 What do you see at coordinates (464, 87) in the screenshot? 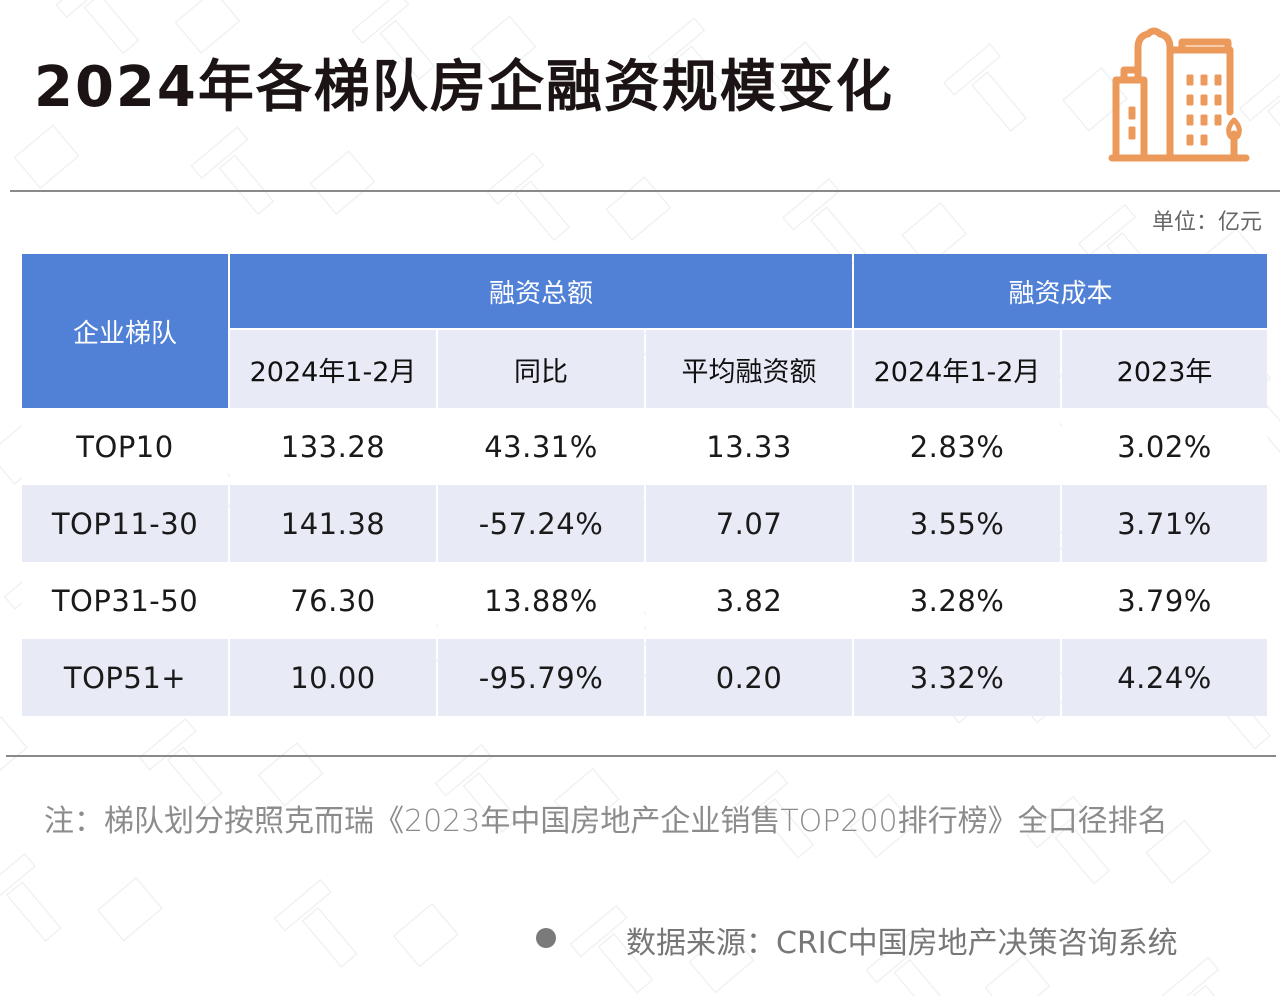
I see `page-title: 2024年各梯队房企融资规模变化` at bounding box center [464, 87].